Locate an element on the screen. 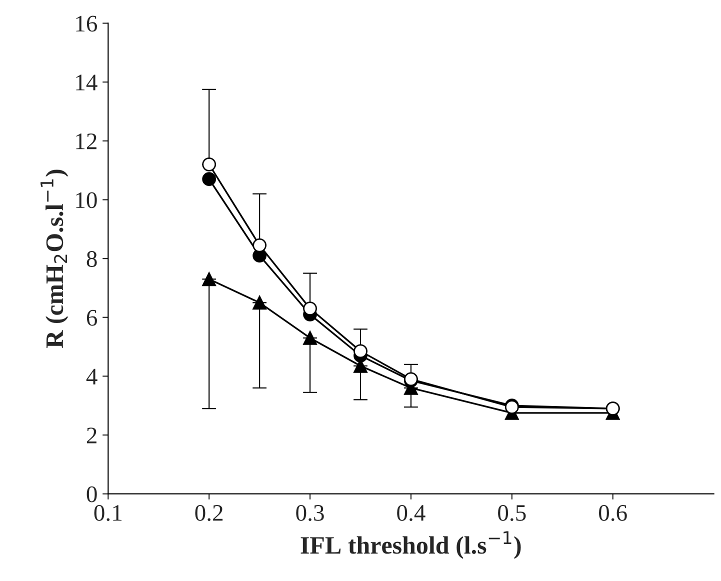 This screenshot has height=581, width=721. y-tick-label: 2 is located at coordinates (91, 436).